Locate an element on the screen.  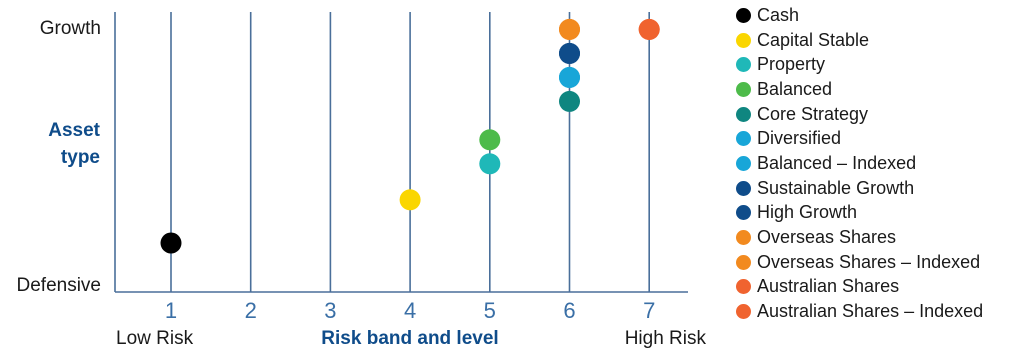
legend-item: Overseas Shares – Indexed is located at coordinates (859, 262).